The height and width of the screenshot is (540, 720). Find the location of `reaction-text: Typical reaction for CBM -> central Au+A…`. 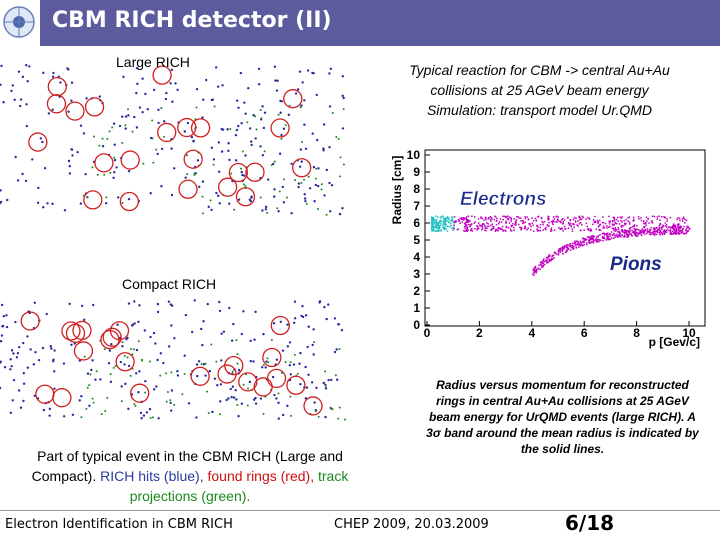

reaction-text: Typical reaction for CBM -> central Au+A… is located at coordinates (539, 90).